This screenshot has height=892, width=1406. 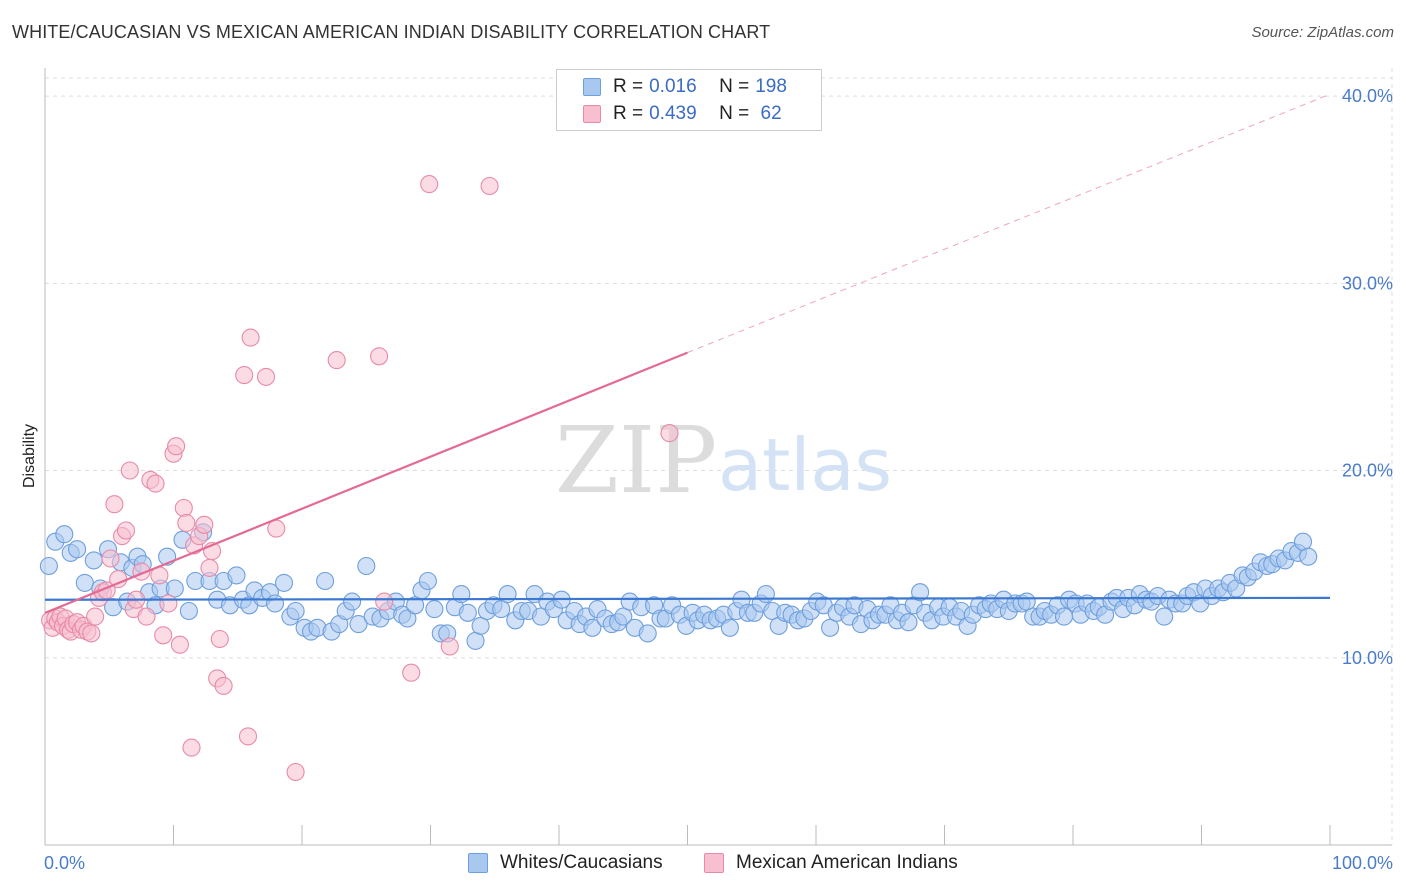 I want to click on y-tick-labels: 10.0% 20.0% 30.0% 40.0%, so click(x=1367, y=377).